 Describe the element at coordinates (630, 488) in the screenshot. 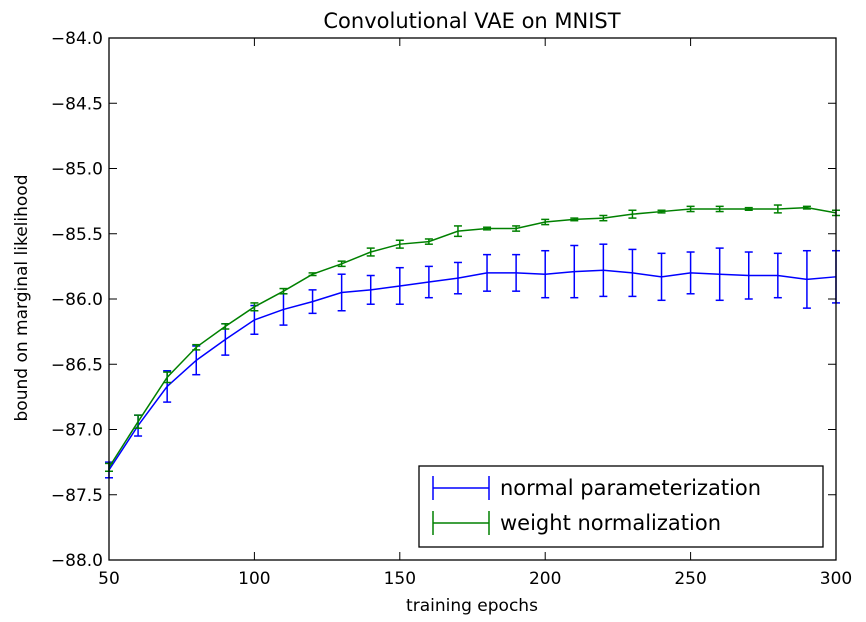

I see `legend-label: normal parameterization` at that location.